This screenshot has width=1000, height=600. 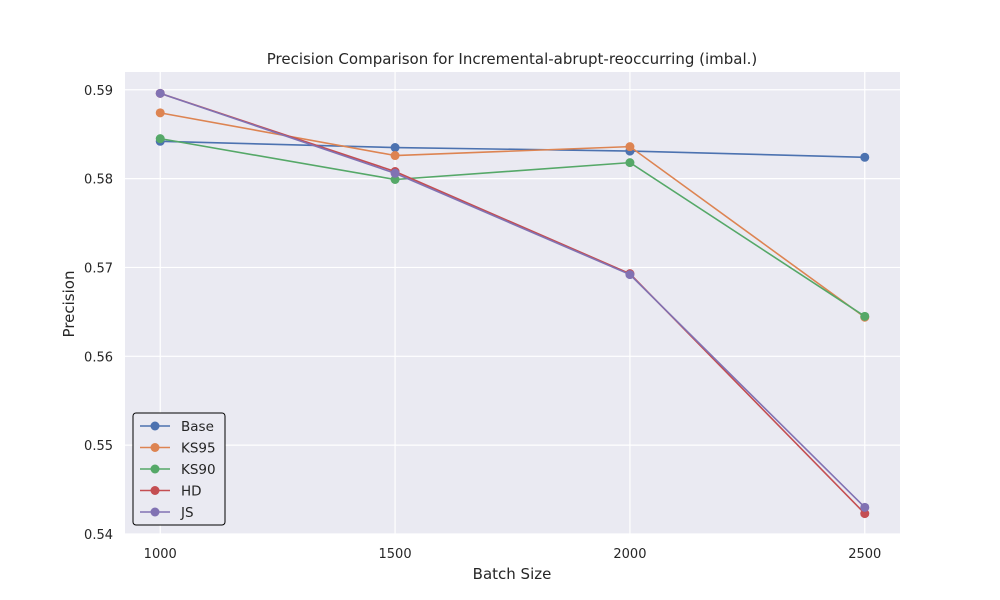 What do you see at coordinates (512, 149) in the screenshot?
I see `series-line-base` at bounding box center [512, 149].